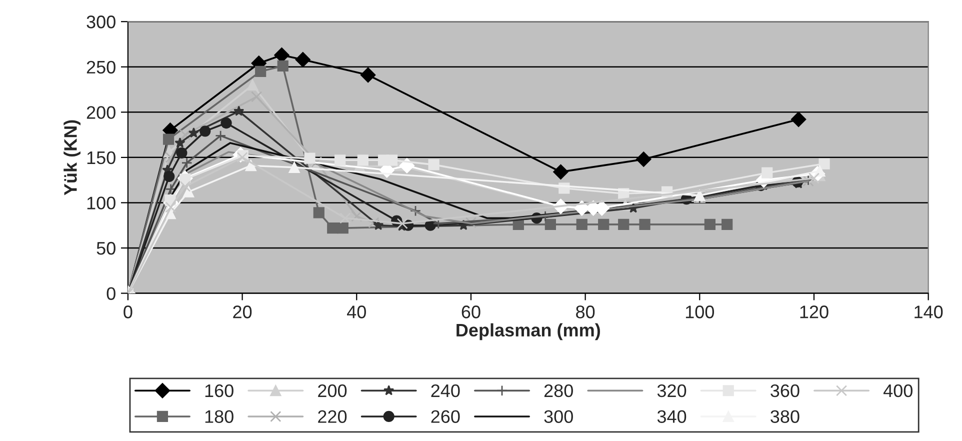 This screenshot has width=962, height=441. Describe the element at coordinates (106, 248) in the screenshot. I see `y-tick-label: 50` at that location.